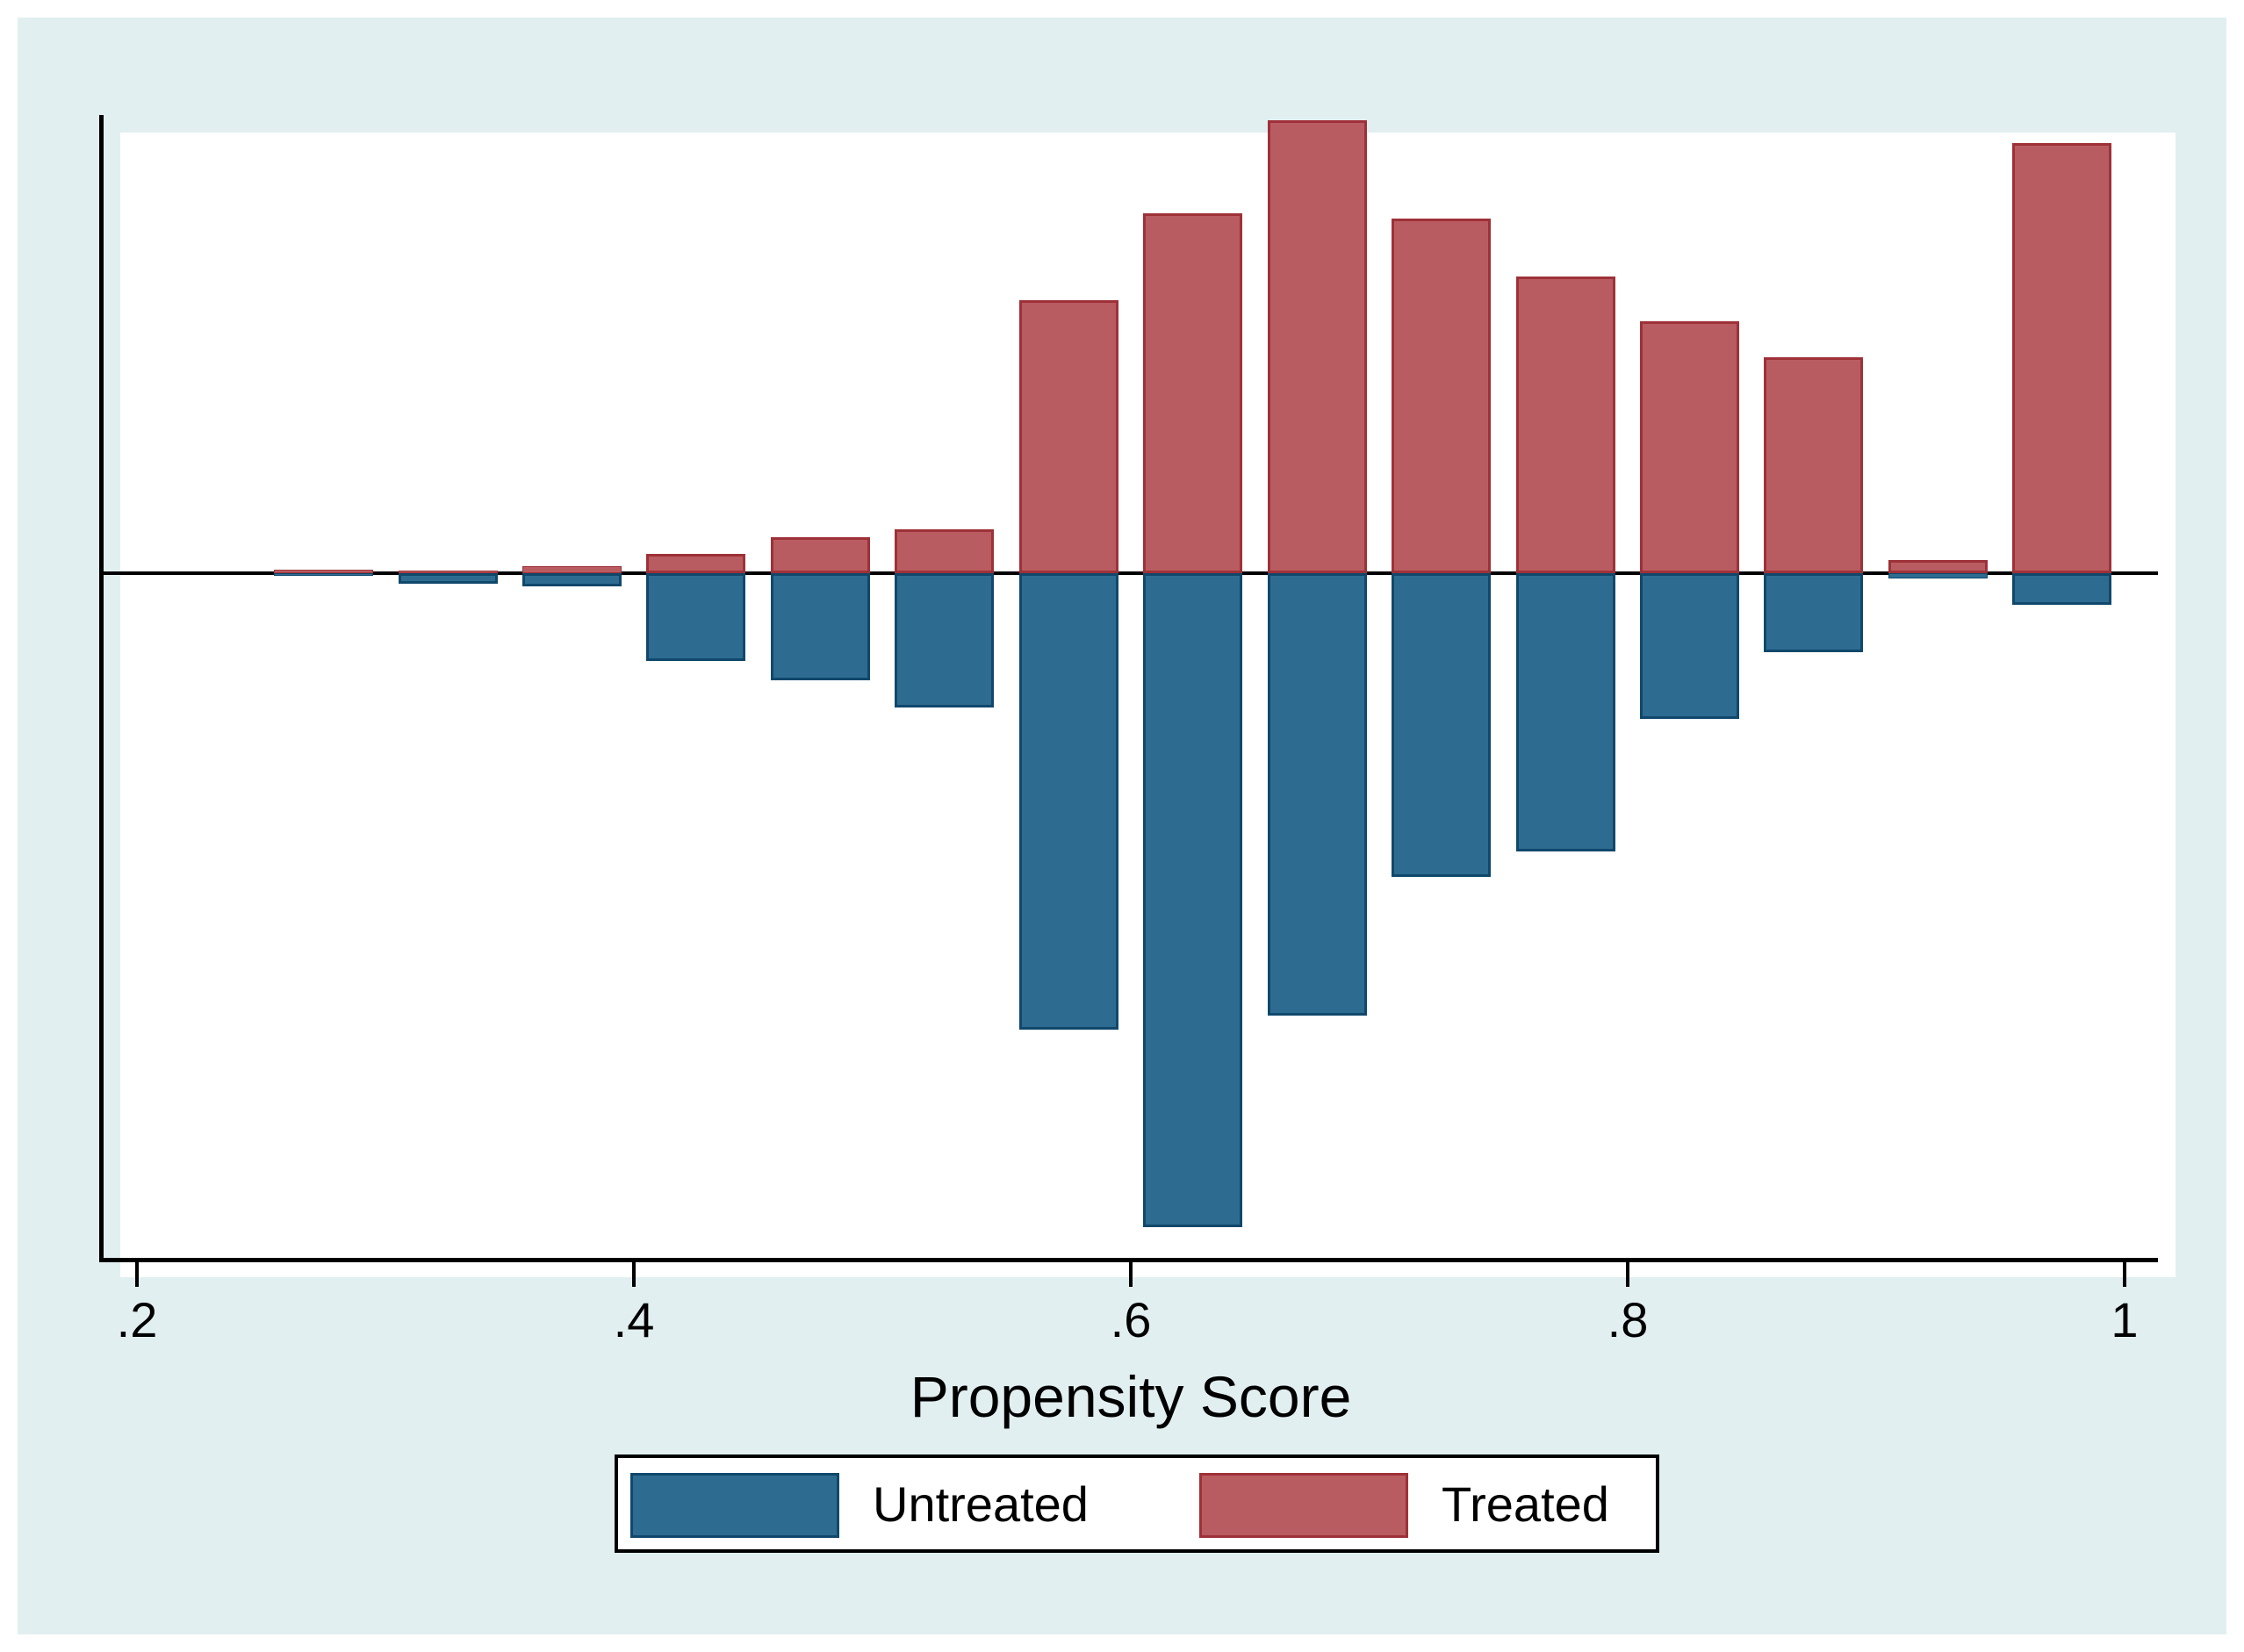 This screenshot has height=1652, width=2244. Describe the element at coordinates (1131, 1396) in the screenshot. I see `x-axis-title: Propensity Score` at that location.